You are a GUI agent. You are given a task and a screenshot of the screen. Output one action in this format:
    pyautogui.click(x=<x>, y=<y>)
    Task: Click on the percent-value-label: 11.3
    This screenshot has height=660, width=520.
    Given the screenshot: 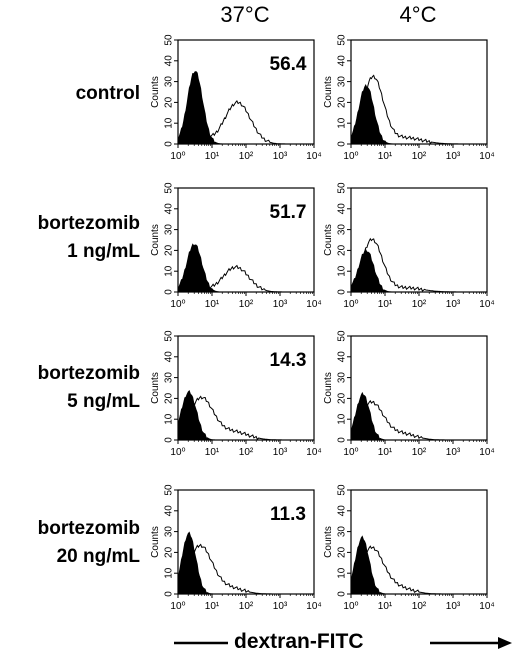 What is the action you would take?
    pyautogui.click(x=288, y=514)
    